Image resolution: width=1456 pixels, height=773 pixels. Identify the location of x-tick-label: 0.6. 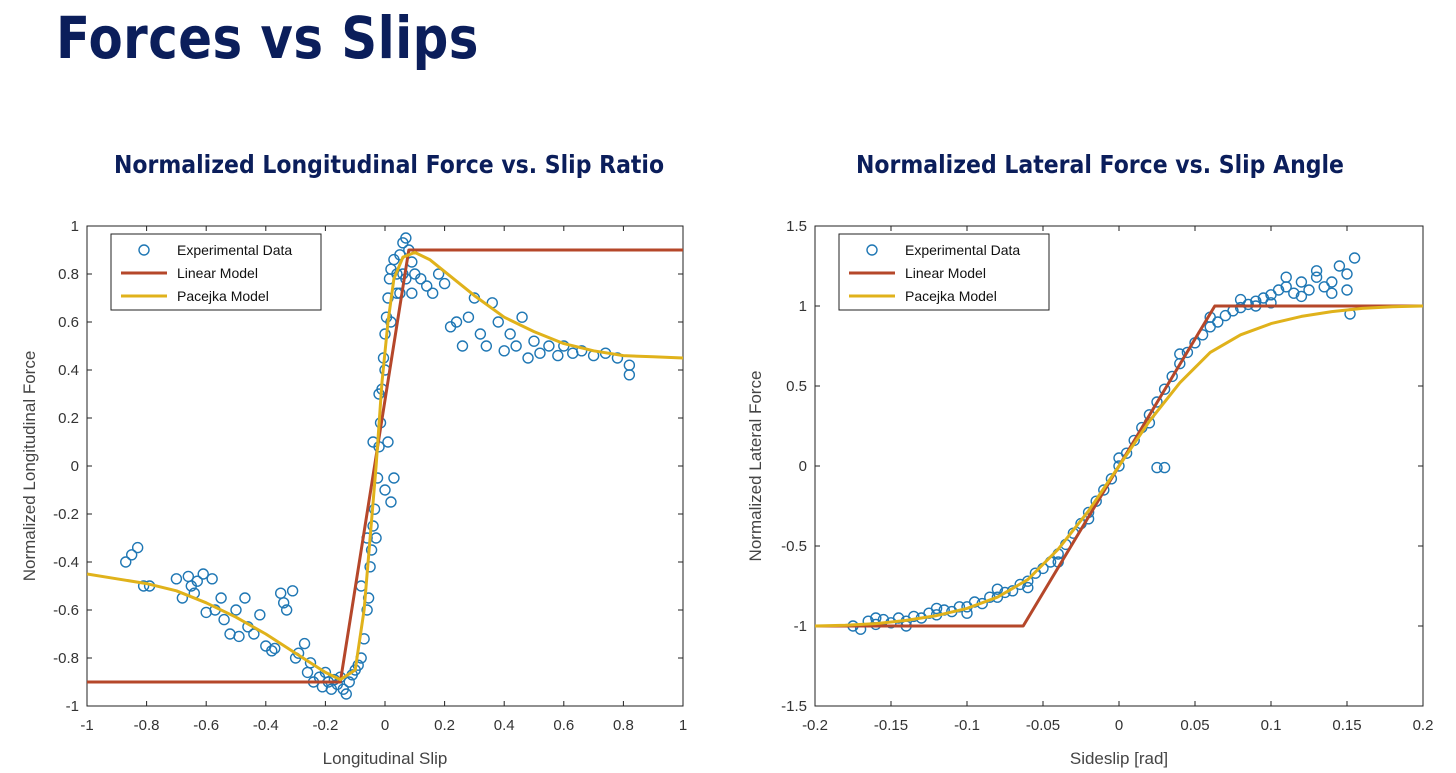
(563, 725).